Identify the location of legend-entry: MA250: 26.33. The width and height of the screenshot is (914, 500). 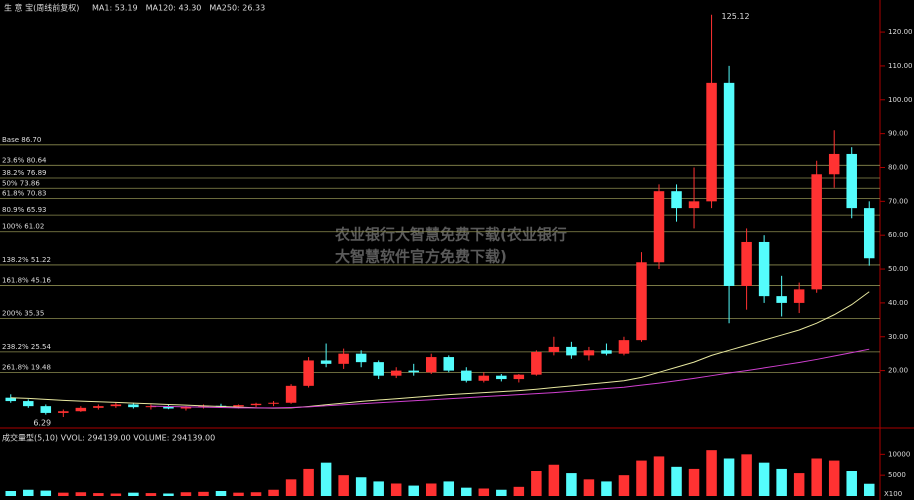
(237, 8).